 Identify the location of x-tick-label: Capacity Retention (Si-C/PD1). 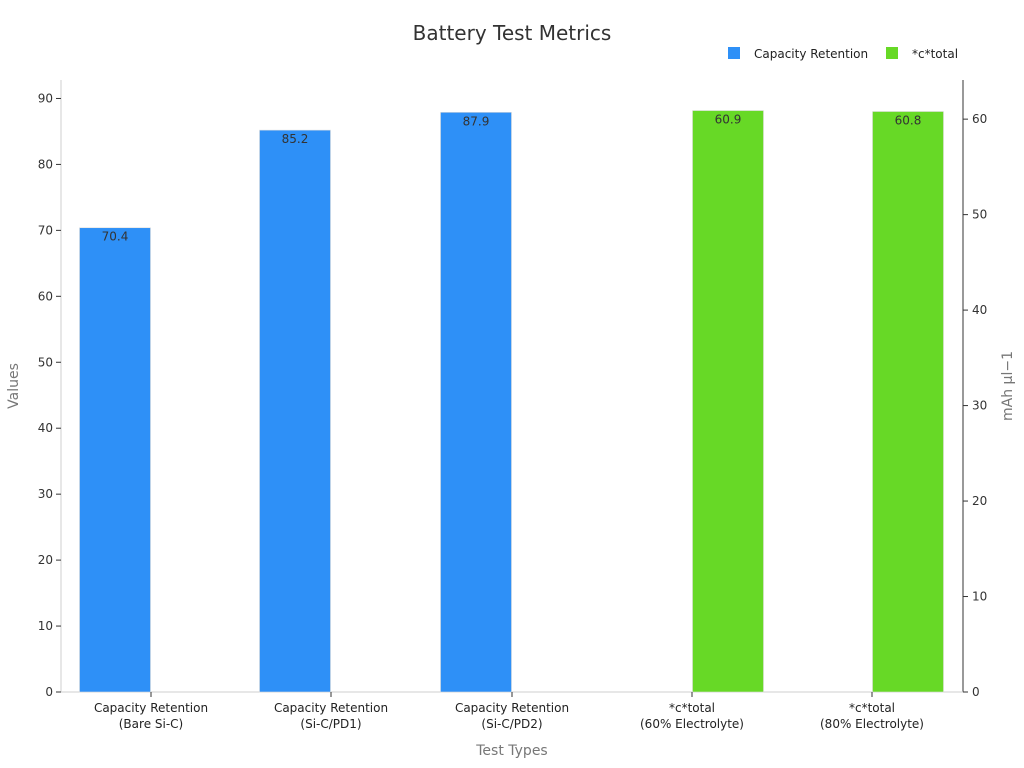
(331, 716).